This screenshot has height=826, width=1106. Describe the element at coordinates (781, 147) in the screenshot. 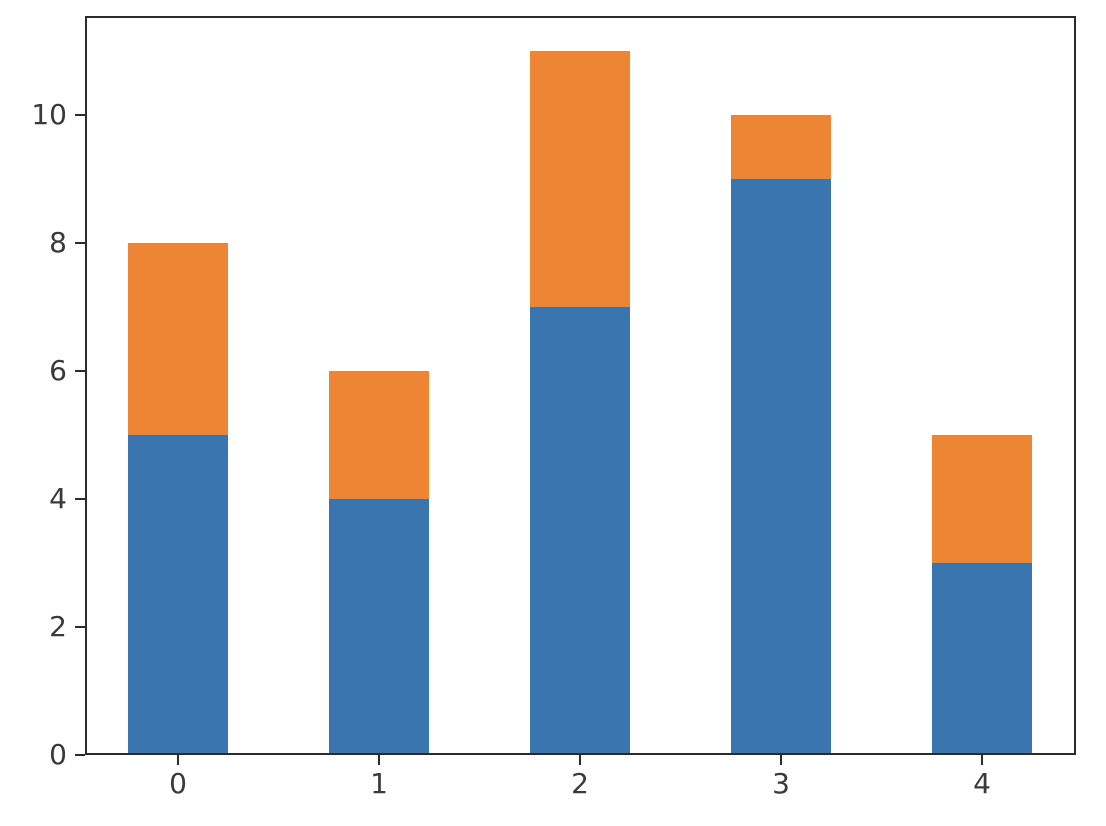

I see `bar-3-top-series` at that location.